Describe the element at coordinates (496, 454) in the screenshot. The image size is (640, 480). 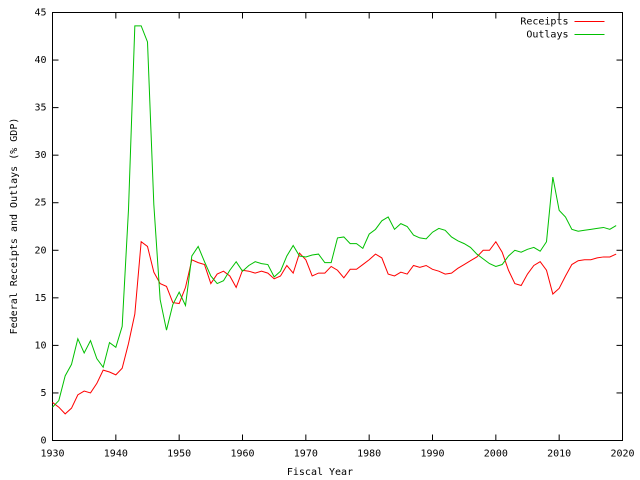
I see `x-tick-label: 2000` at that location.